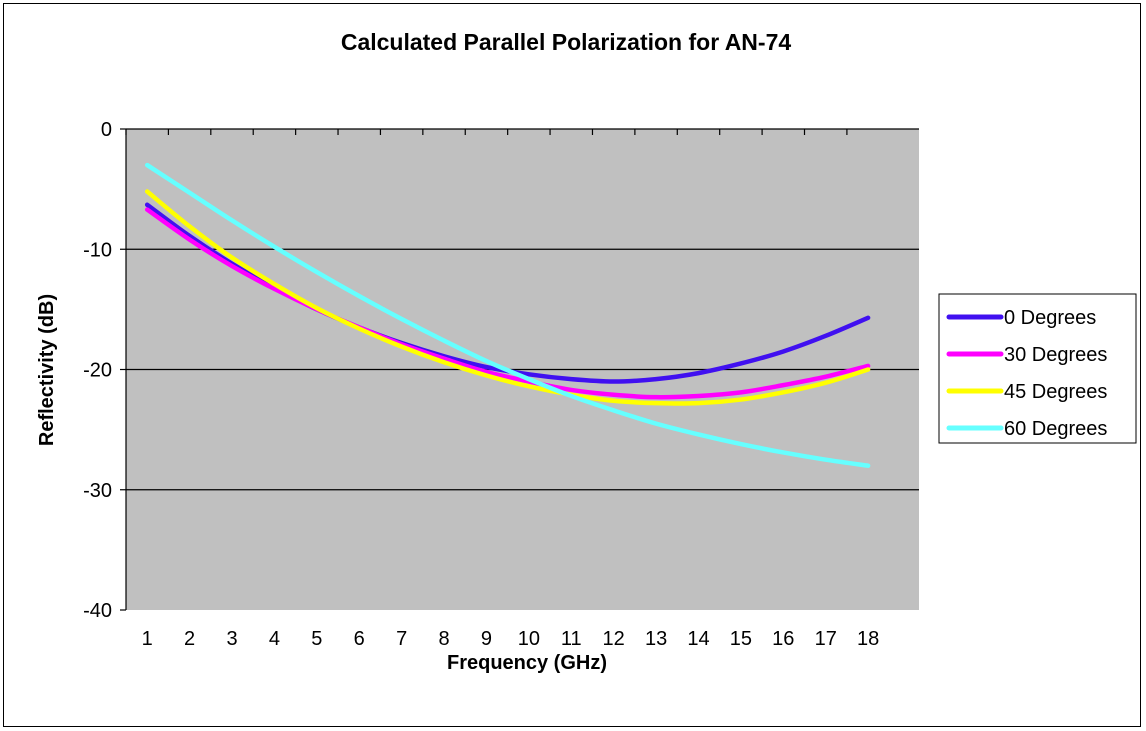  Describe the element at coordinates (274, 639) in the screenshot. I see `x-tick-label: 4` at that location.